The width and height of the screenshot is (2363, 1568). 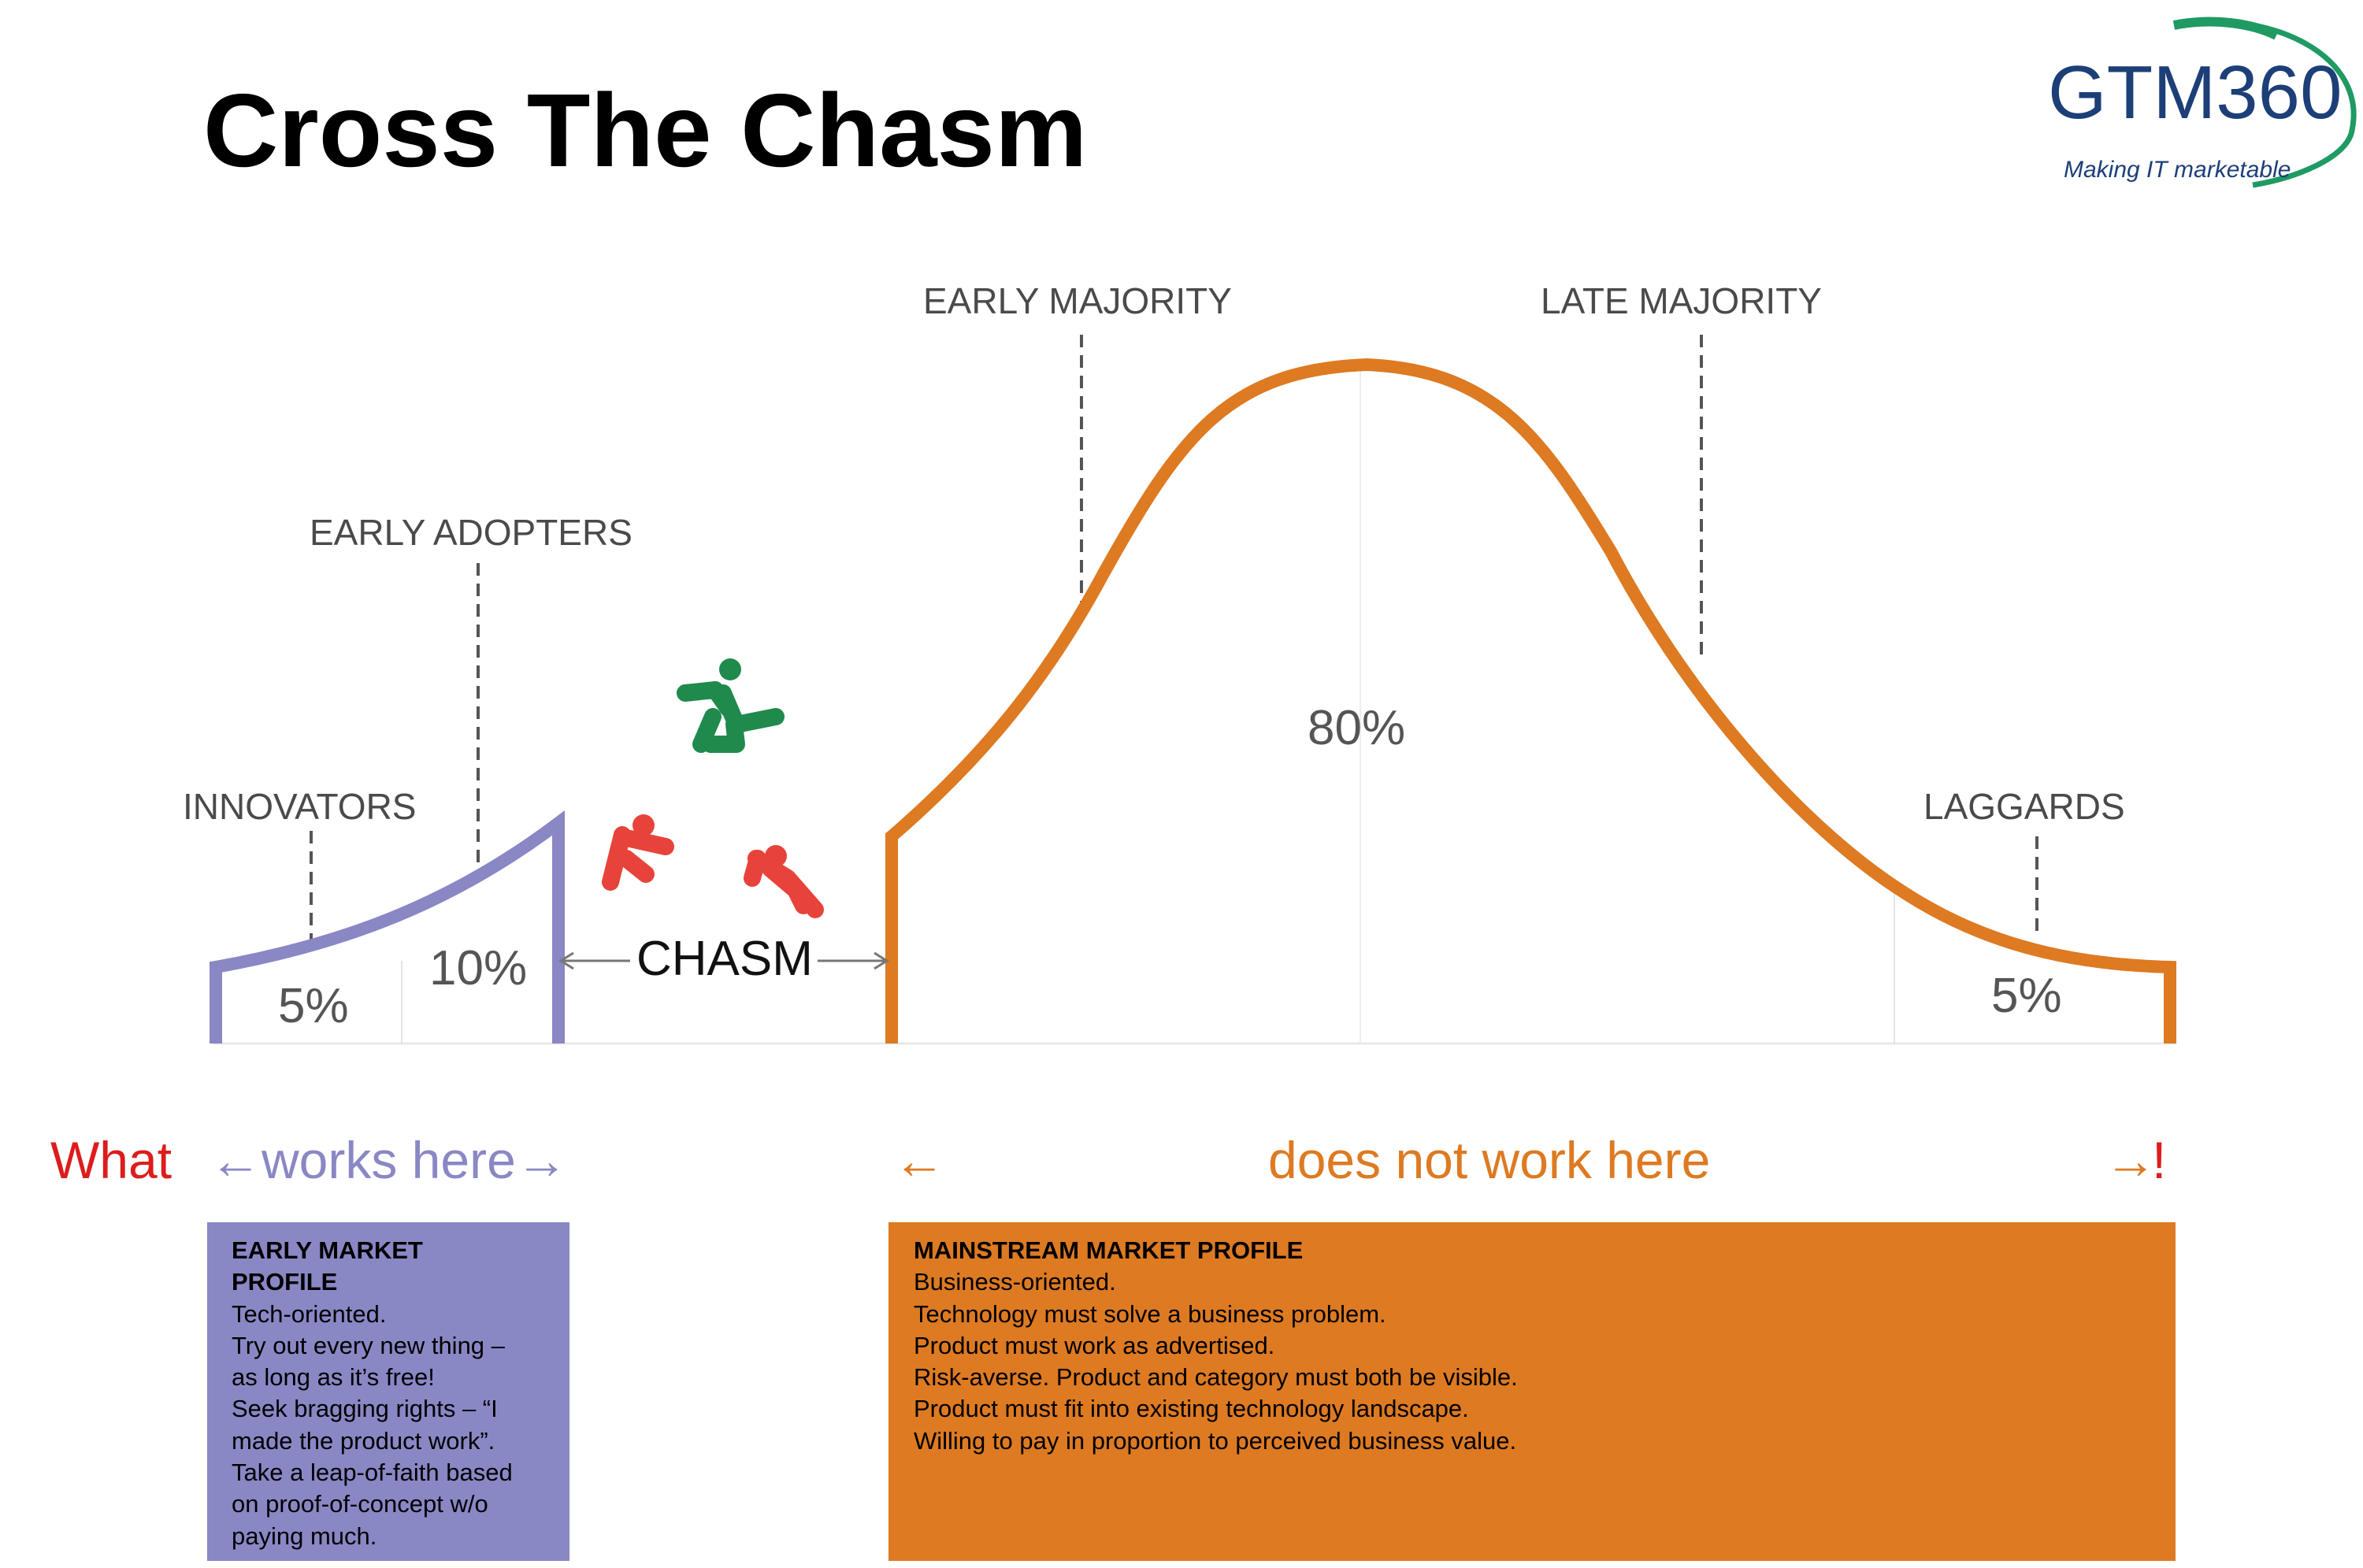 What do you see at coordinates (478, 968) in the screenshot?
I see `pct-early-adopters: 10%` at bounding box center [478, 968].